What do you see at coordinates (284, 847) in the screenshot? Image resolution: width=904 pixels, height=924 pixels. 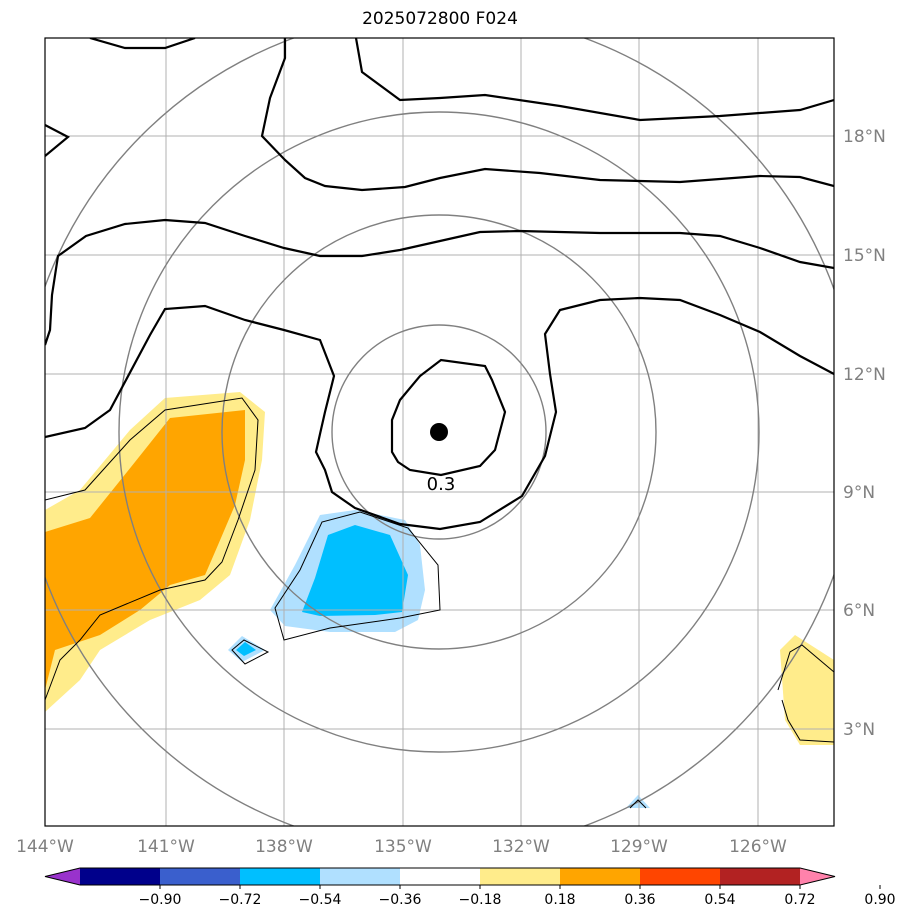 I see `lon-tick-label: 138°W` at bounding box center [284, 847].